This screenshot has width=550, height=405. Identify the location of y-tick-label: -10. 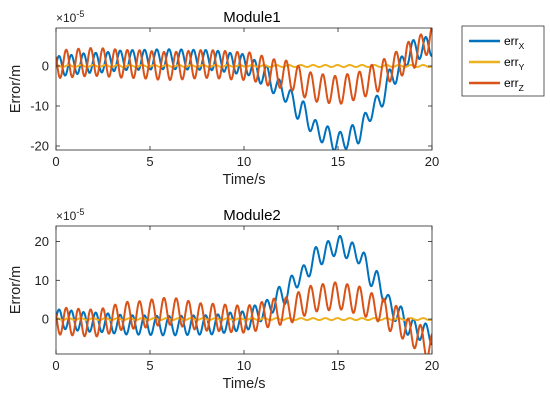
(39, 106).